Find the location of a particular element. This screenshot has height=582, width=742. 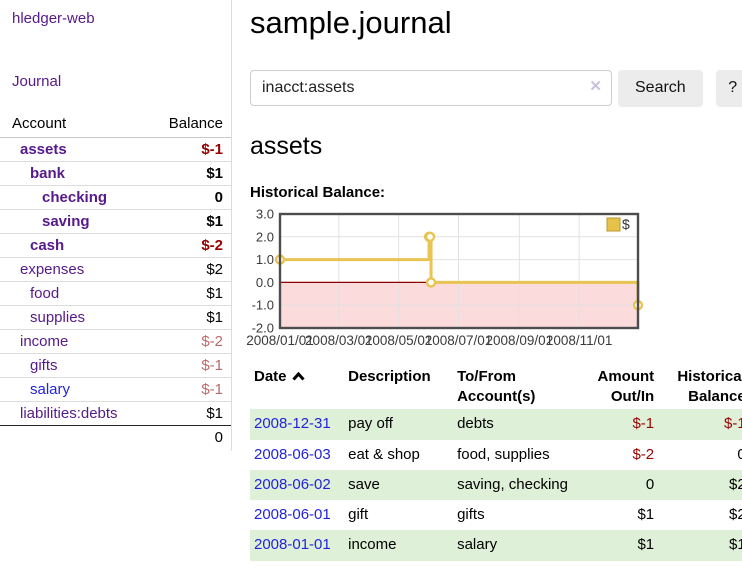

account-link-bank: bank is located at coordinates (48, 173).